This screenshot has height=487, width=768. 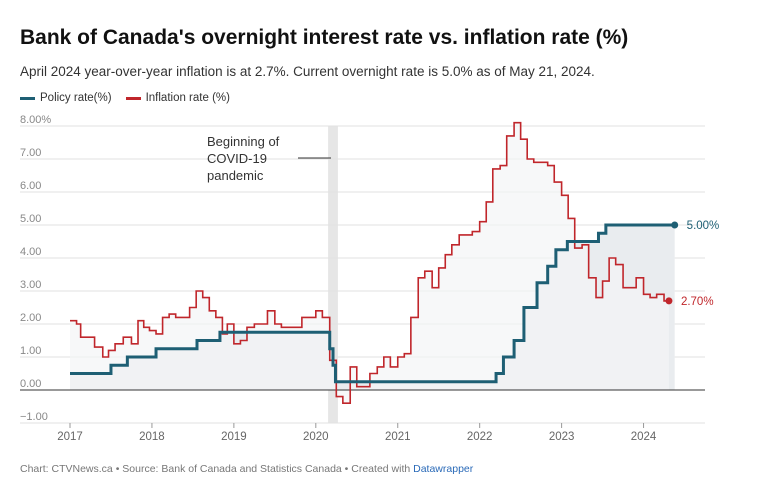 I want to click on covid-band, so click(x=333, y=274).